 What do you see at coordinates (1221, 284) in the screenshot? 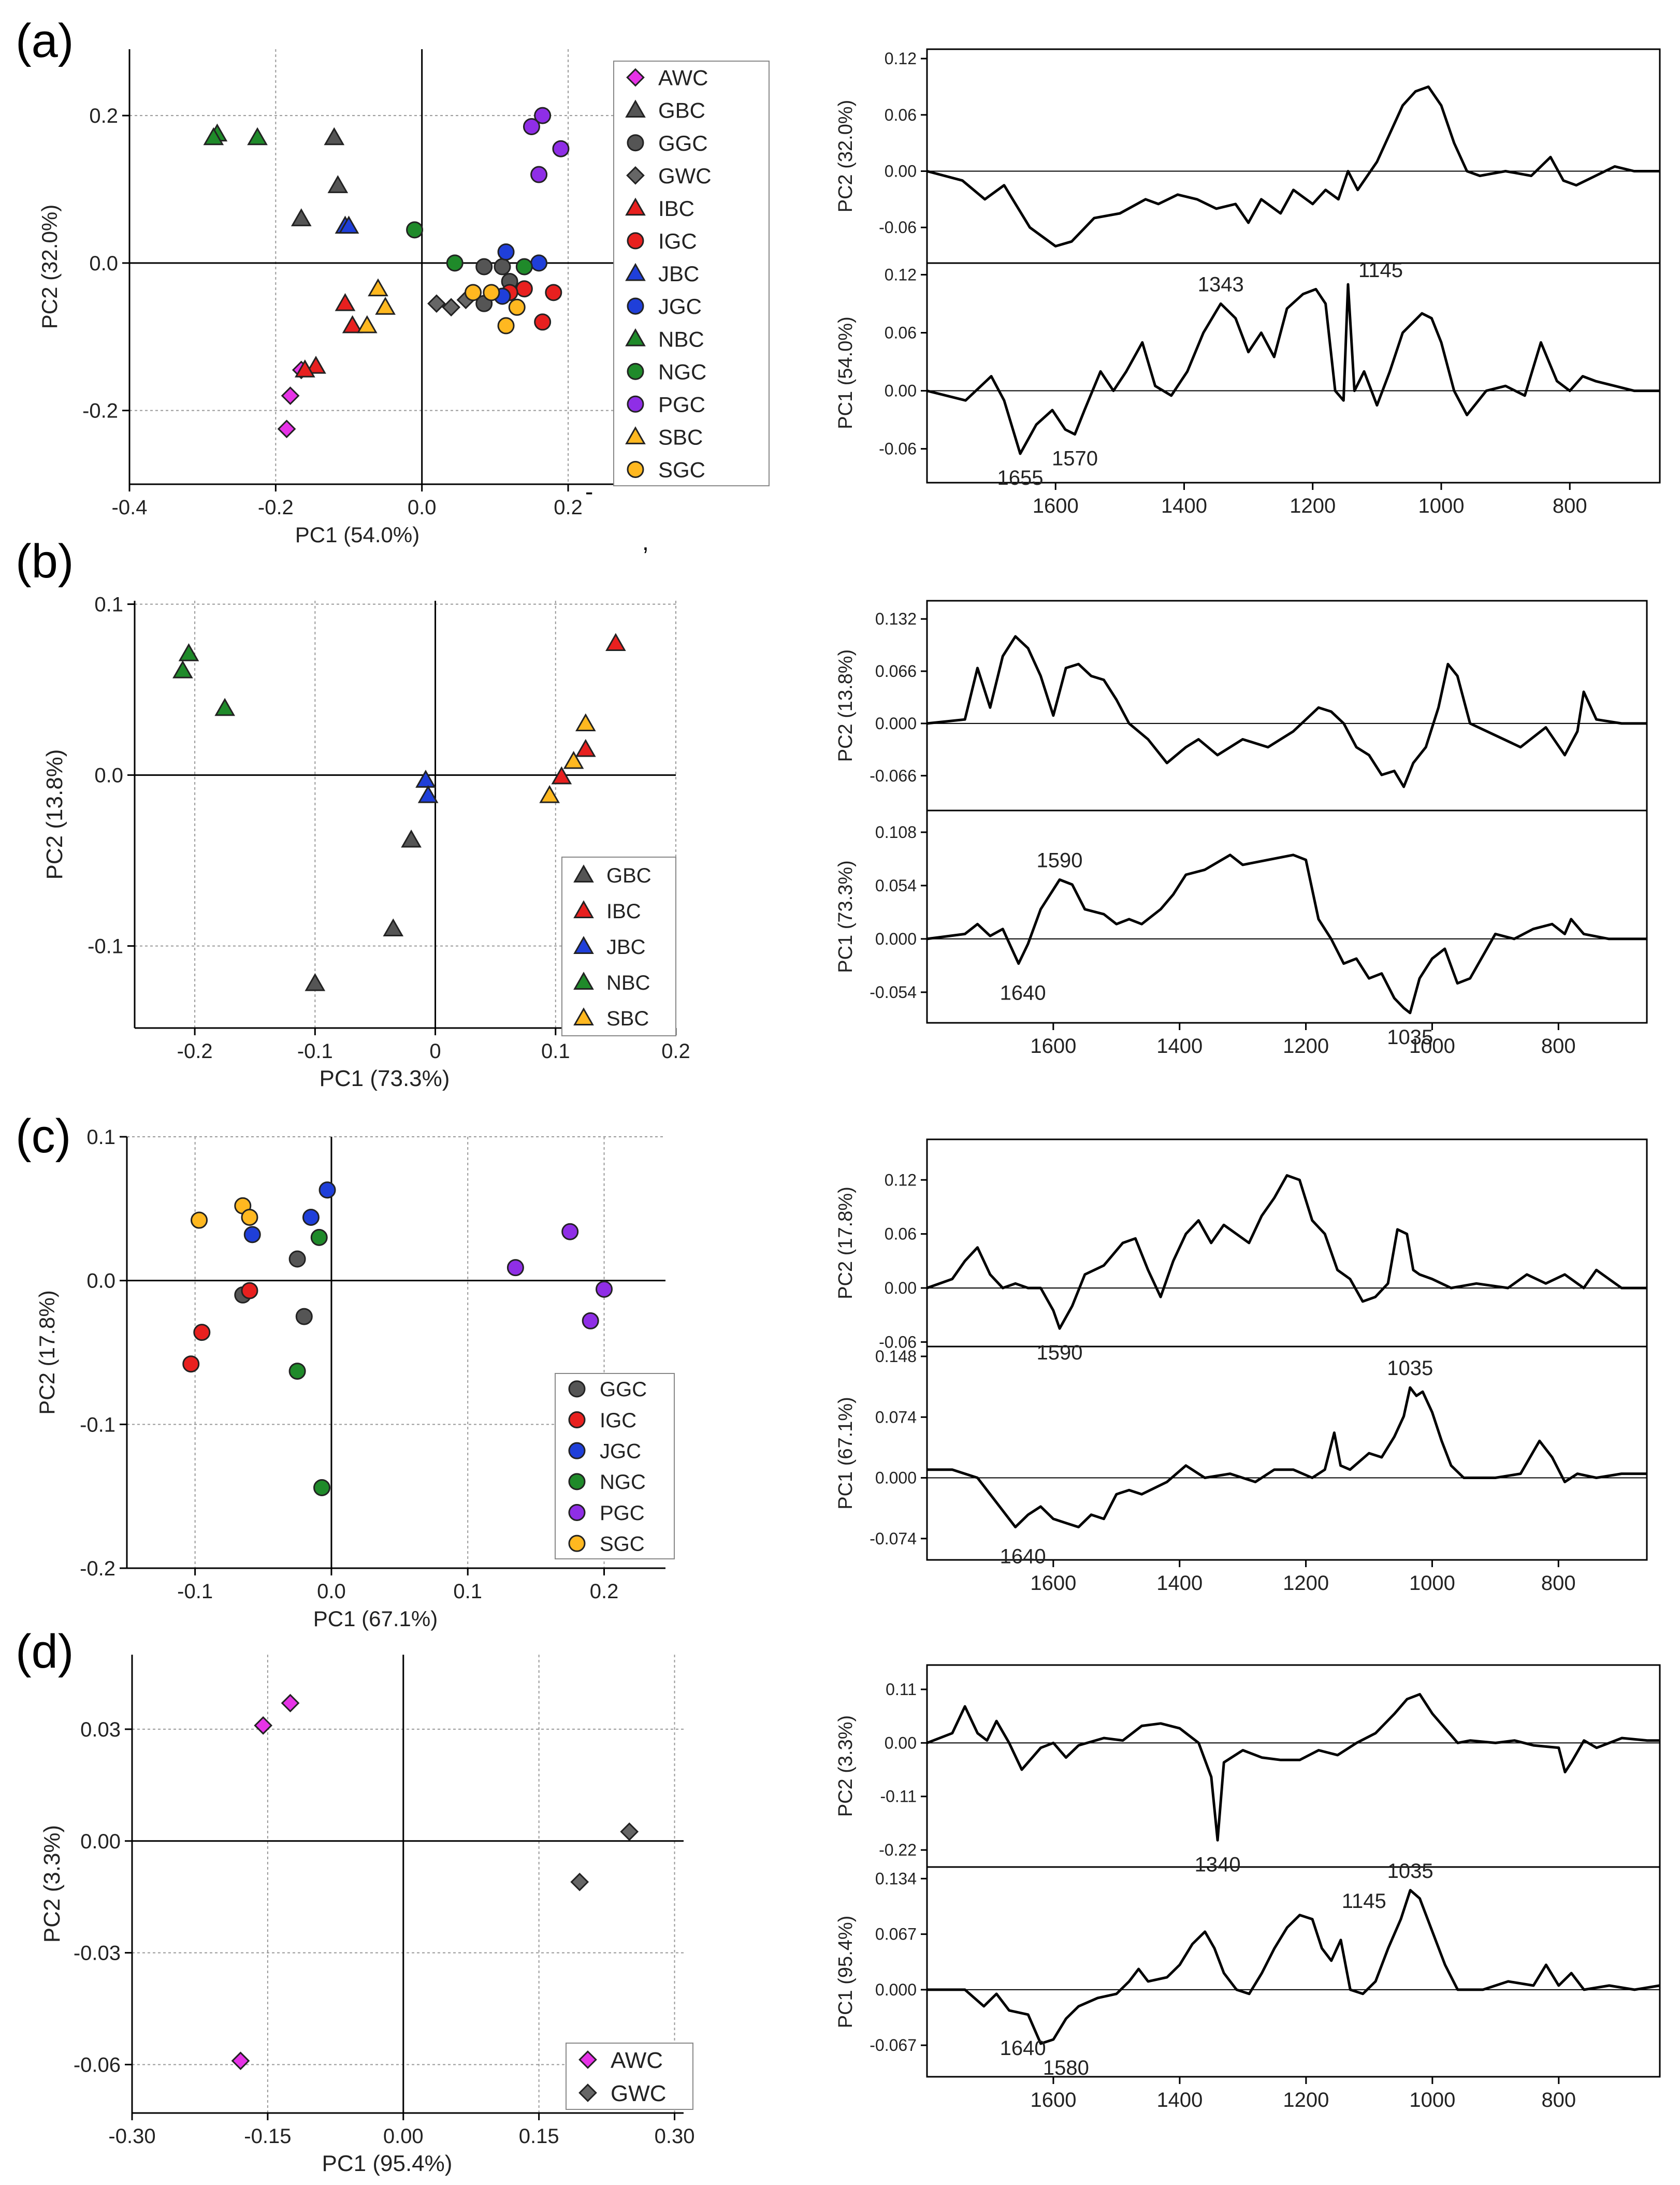
I see `peak-annotation: 1343` at bounding box center [1221, 284].